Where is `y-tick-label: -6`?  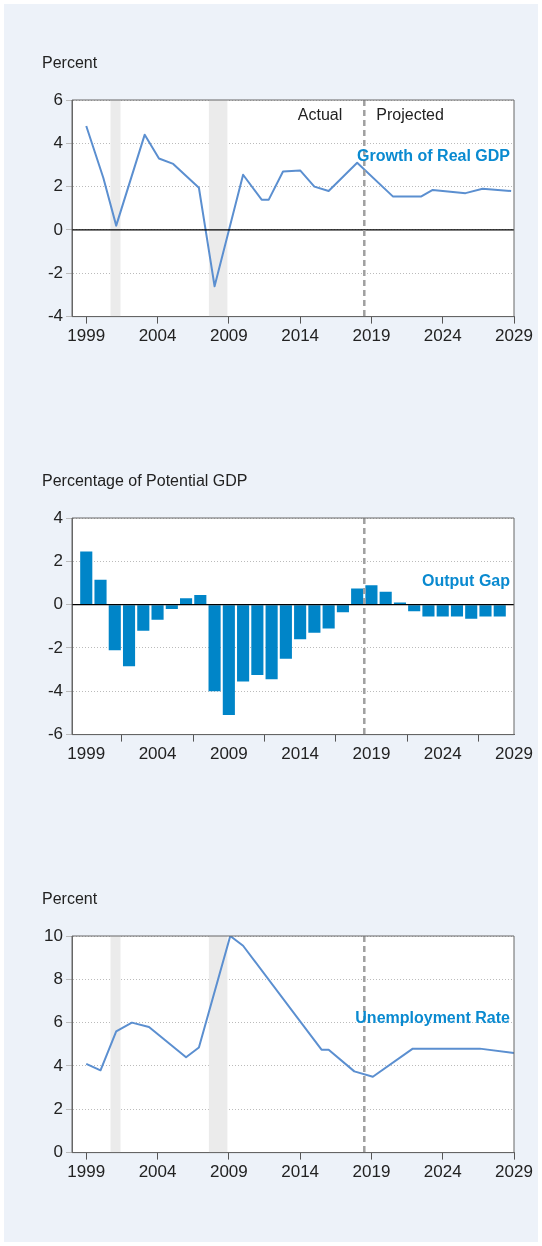
y-tick-label: -6 is located at coordinates (55, 734).